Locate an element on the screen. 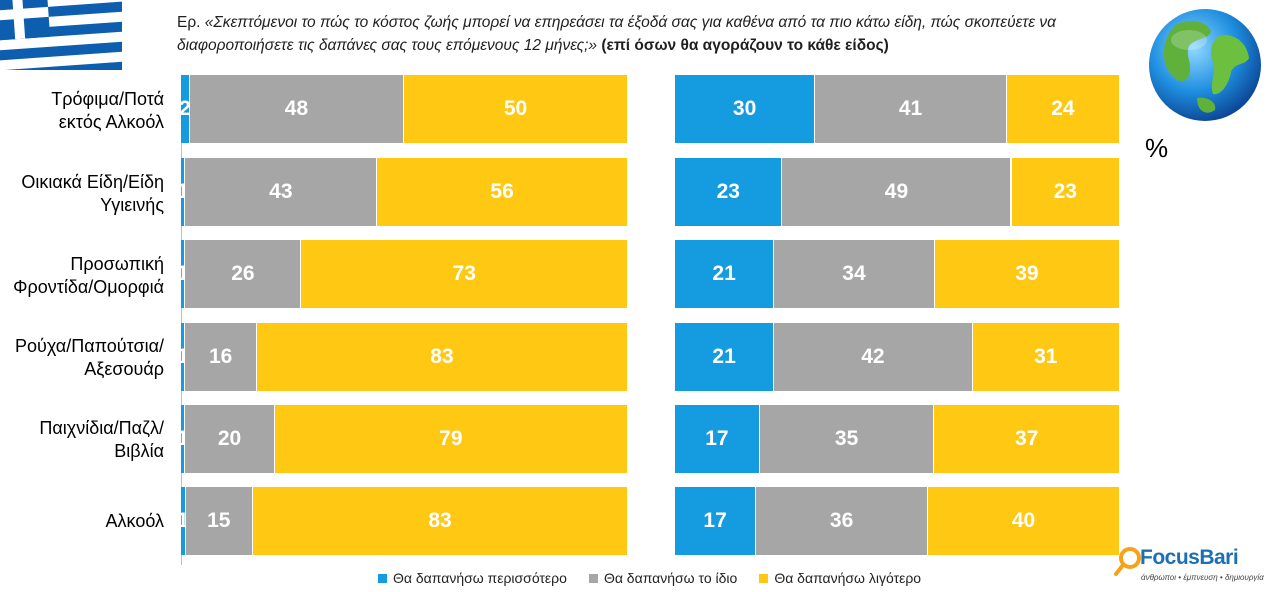 Image resolution: width=1276 pixels, height=592 pixels. bar-segment-less: 79 is located at coordinates (450, 439).